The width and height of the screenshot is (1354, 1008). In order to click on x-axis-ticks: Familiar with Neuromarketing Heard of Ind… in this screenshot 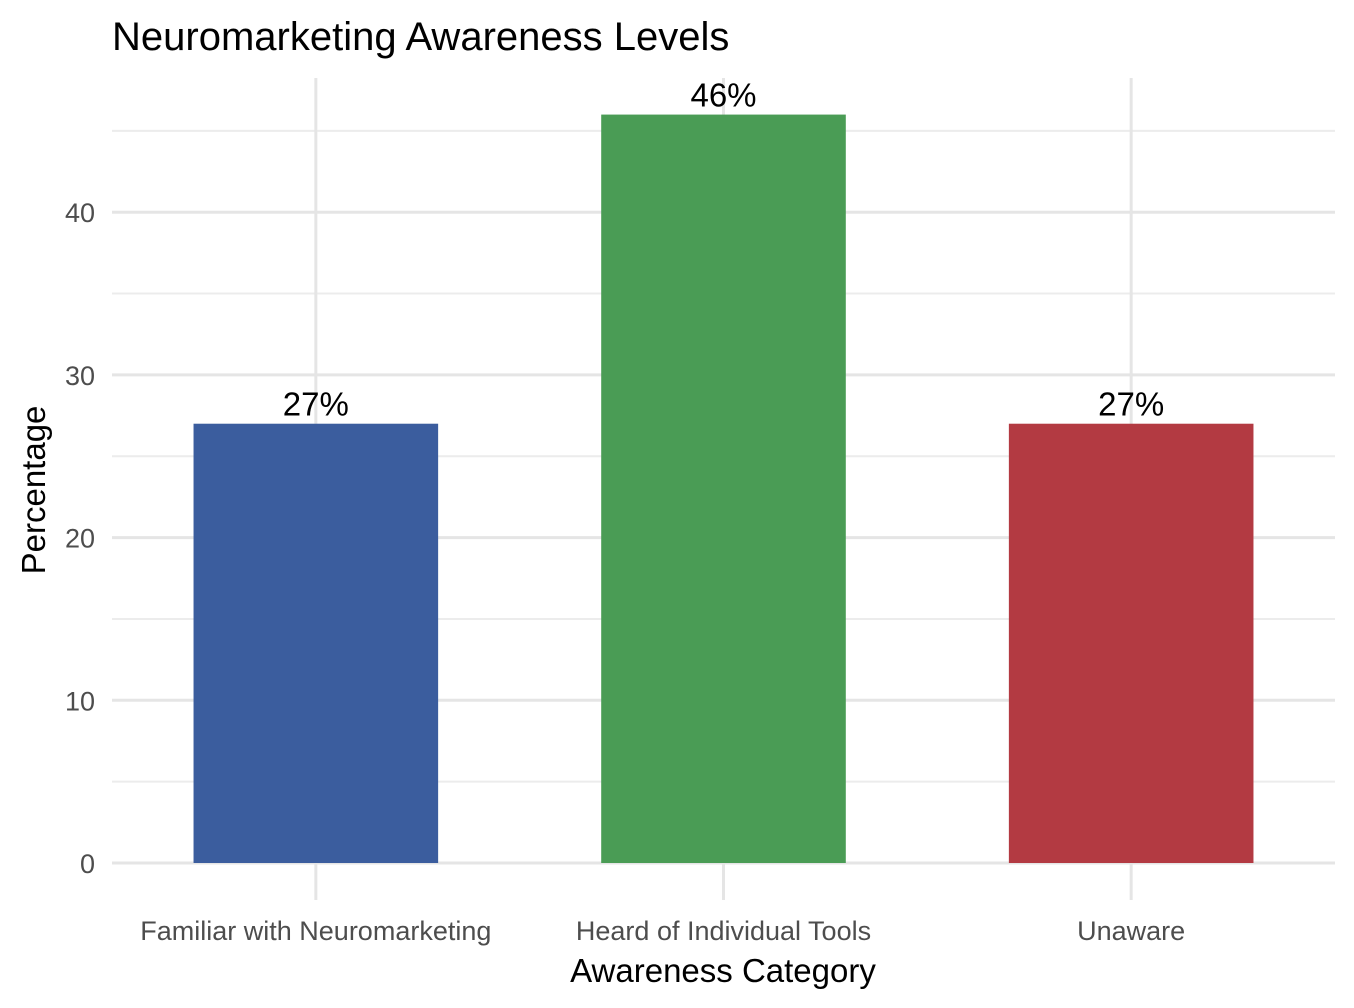, I will do `click(662, 931)`.